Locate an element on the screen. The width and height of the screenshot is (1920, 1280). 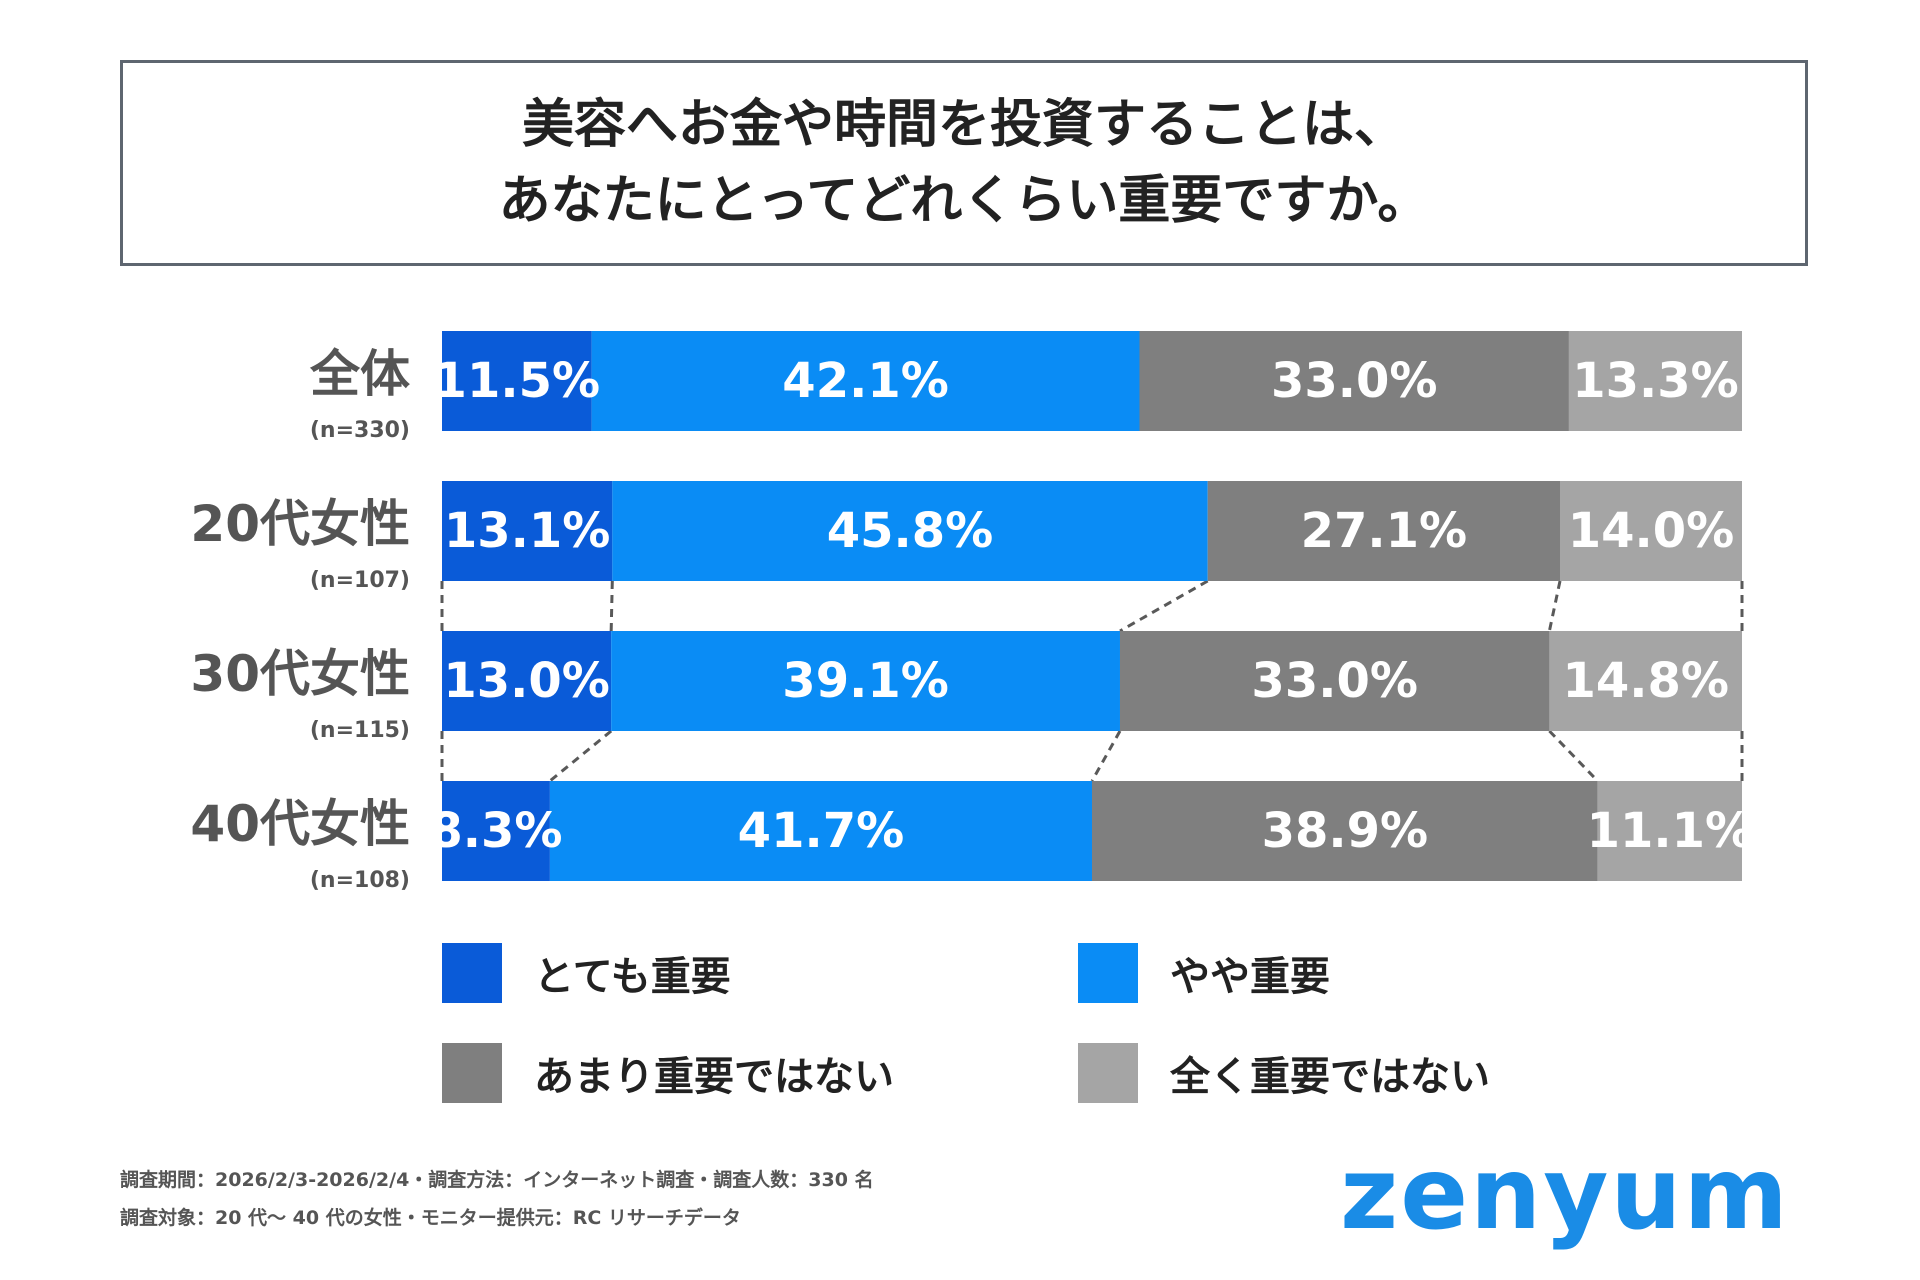
data-label: 14.0% is located at coordinates (1651, 531).